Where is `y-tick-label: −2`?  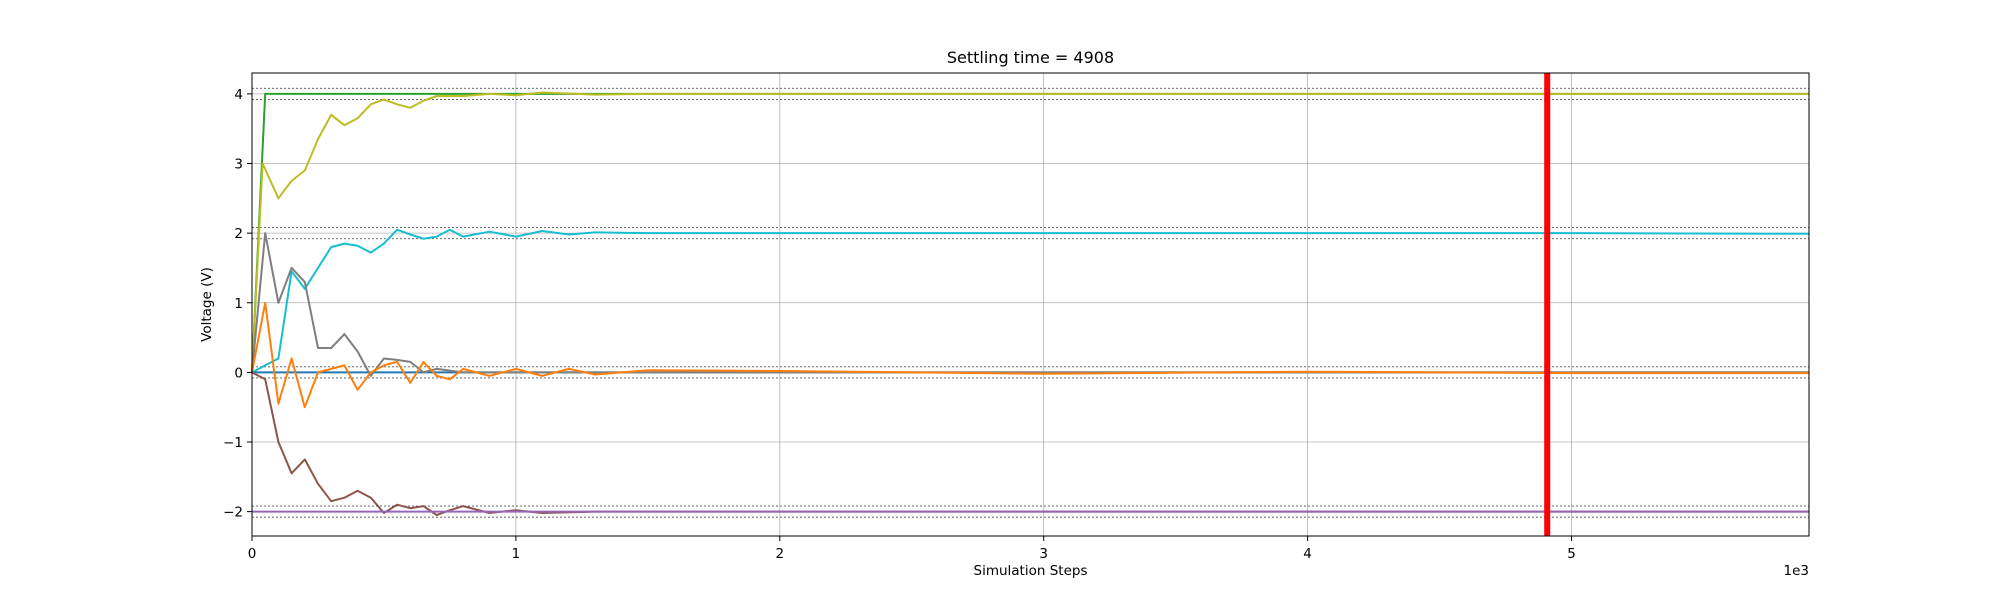 y-tick-label: −2 is located at coordinates (233, 513).